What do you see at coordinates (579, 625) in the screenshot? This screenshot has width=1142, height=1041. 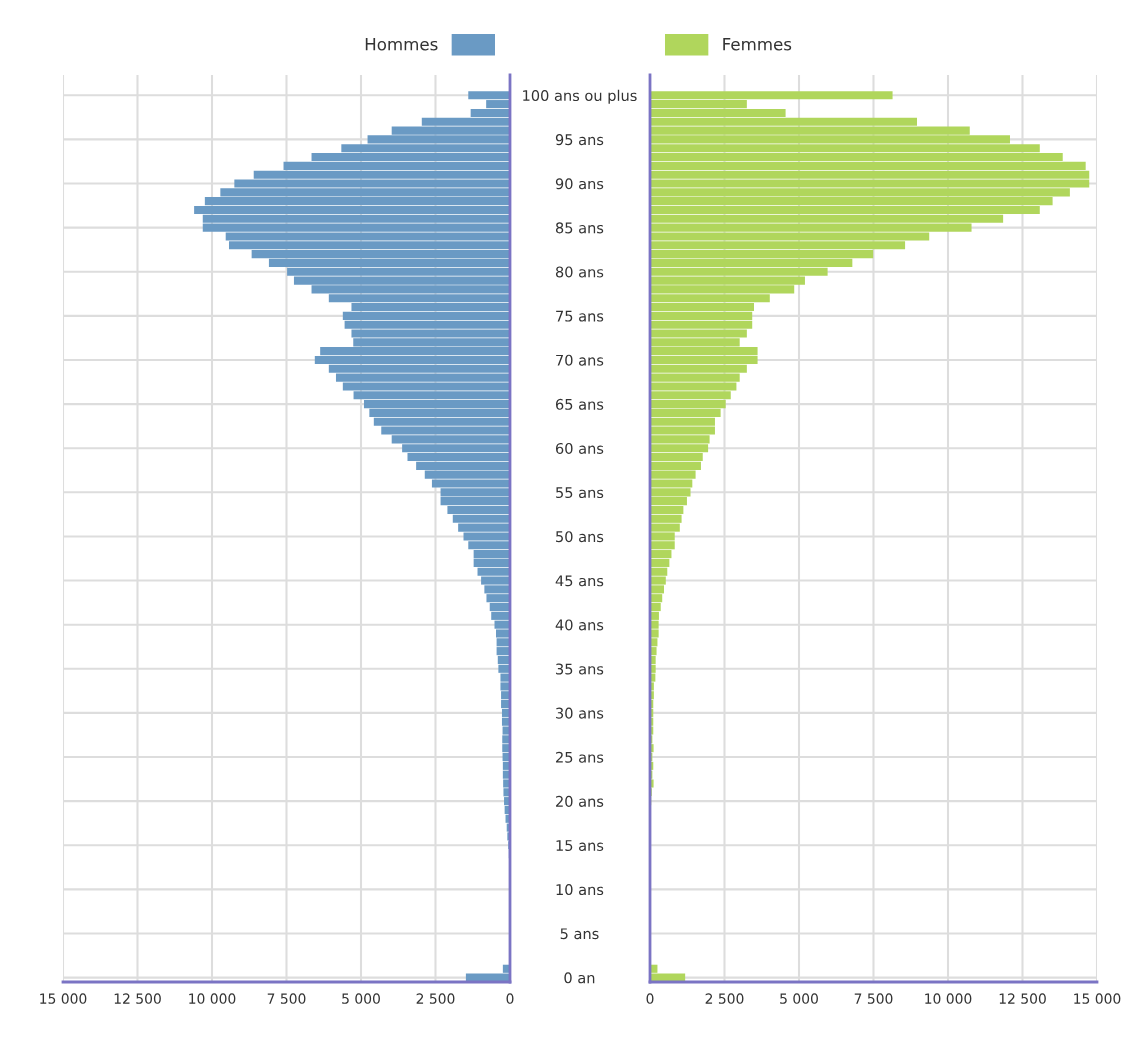 I see `y-tick-label: 40 ans` at bounding box center [579, 625].